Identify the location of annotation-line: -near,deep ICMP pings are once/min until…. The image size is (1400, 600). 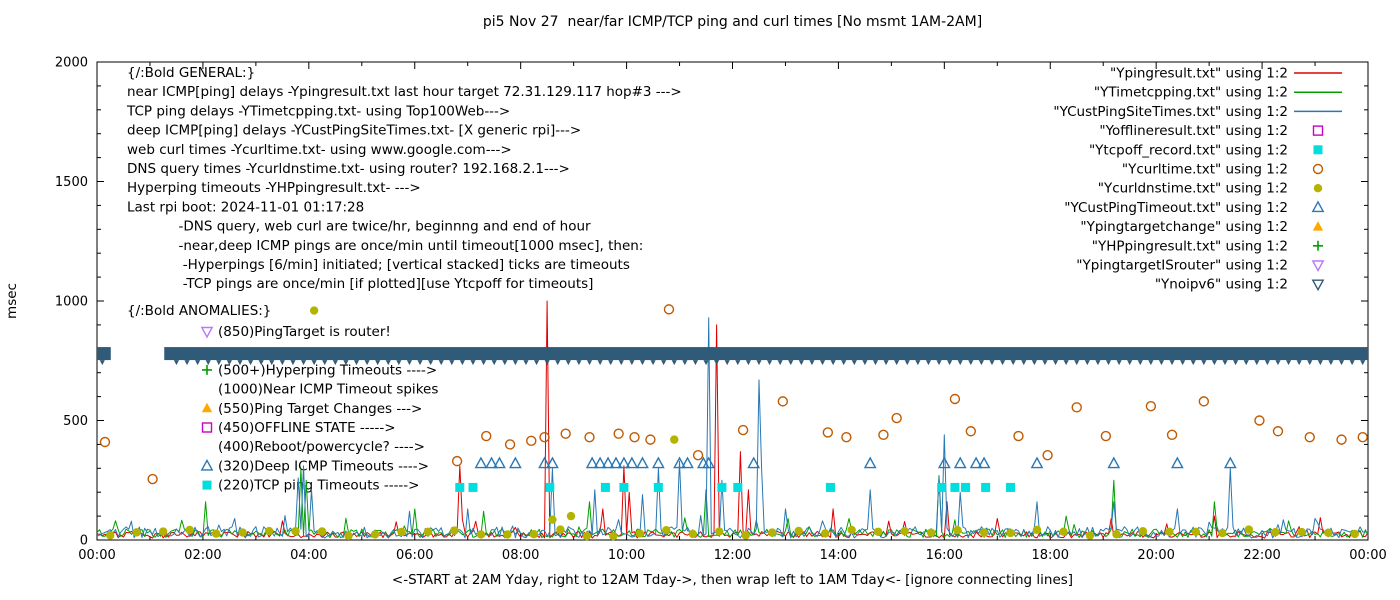
(385, 246).